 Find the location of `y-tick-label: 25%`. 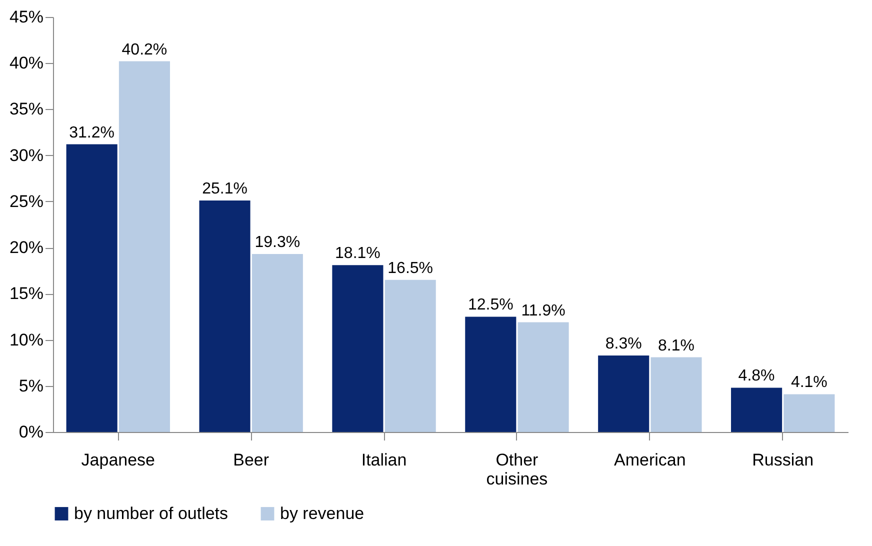

y-tick-label: 25% is located at coordinates (26, 201).